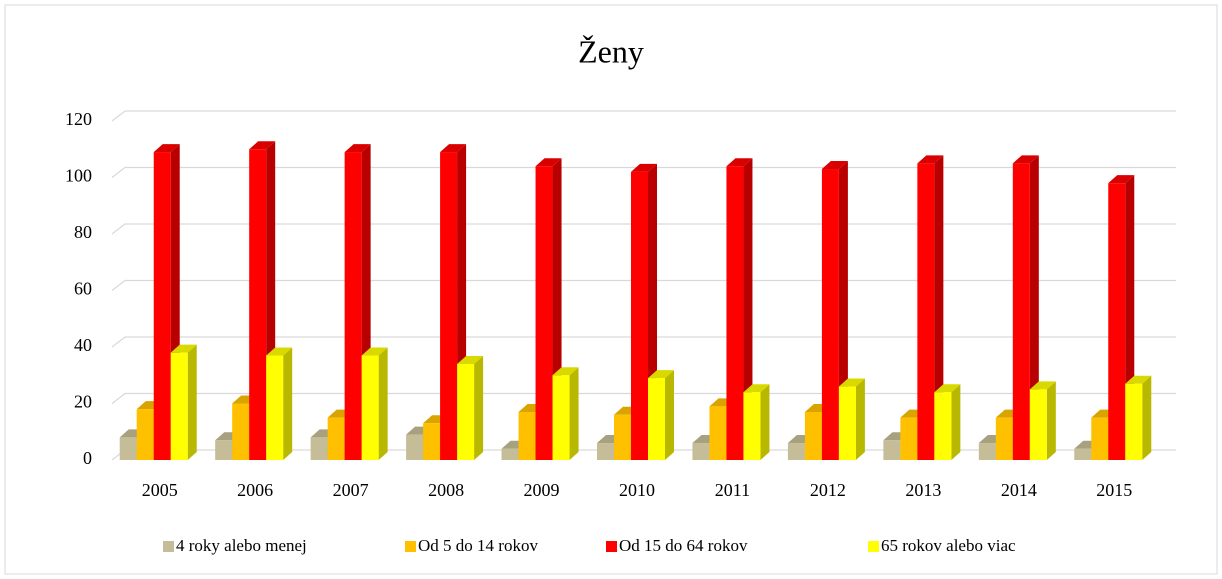  I want to click on legend-label: Od 15 do 64 rokov, so click(683, 545).